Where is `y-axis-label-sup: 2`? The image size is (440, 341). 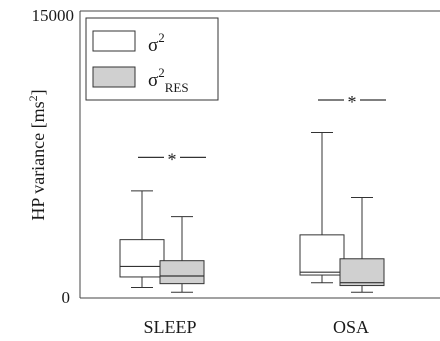
y-axis-label-sup: 2 is located at coordinates (33, 98).